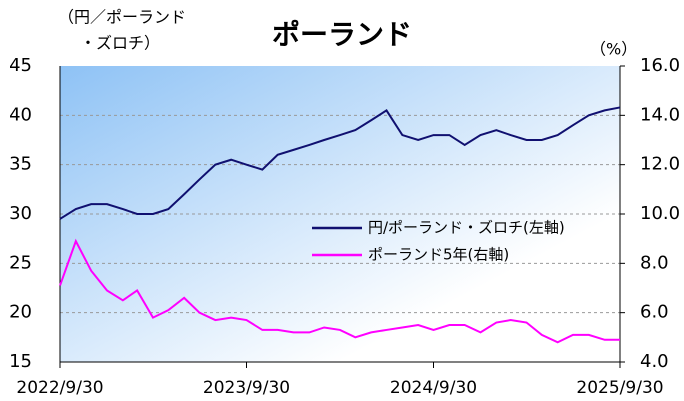 This screenshot has height=401, width=684. What do you see at coordinates (20, 213) in the screenshot?
I see `y-tick-label: 30` at bounding box center [20, 213].